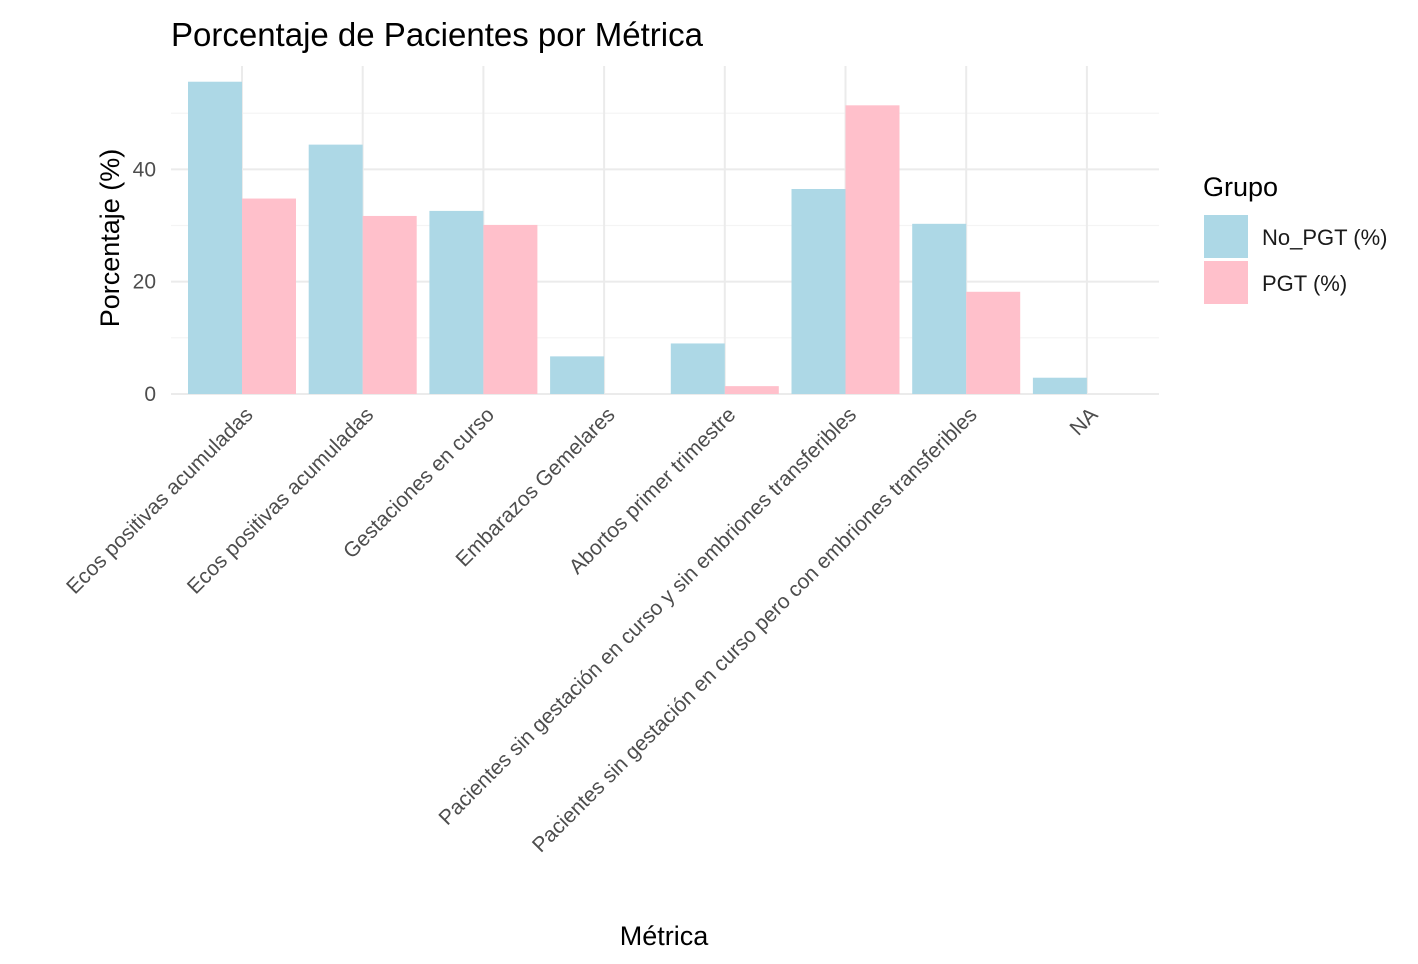  Describe the element at coordinates (1325, 237) in the screenshot. I see `legend-label: No_PGT (%)` at that location.